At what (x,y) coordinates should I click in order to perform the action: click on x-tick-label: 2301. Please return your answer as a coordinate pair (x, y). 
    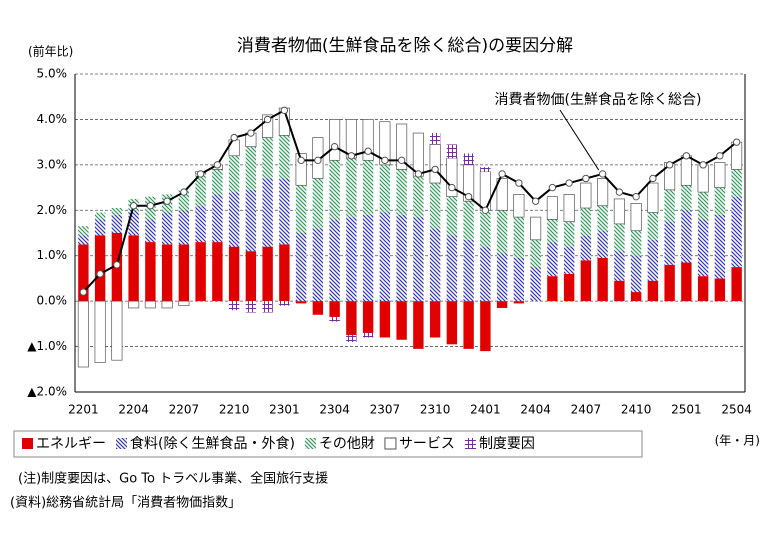
    Looking at the image, I should click on (284, 410).